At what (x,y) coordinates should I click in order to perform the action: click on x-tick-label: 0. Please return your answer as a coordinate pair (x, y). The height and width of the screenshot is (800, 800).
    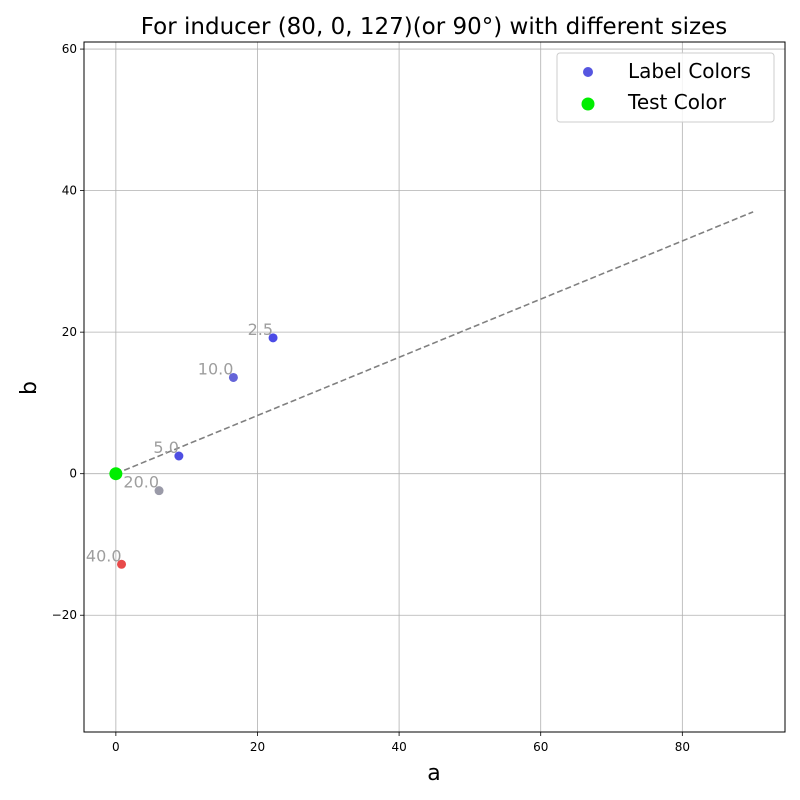
    Looking at the image, I should click on (116, 747).